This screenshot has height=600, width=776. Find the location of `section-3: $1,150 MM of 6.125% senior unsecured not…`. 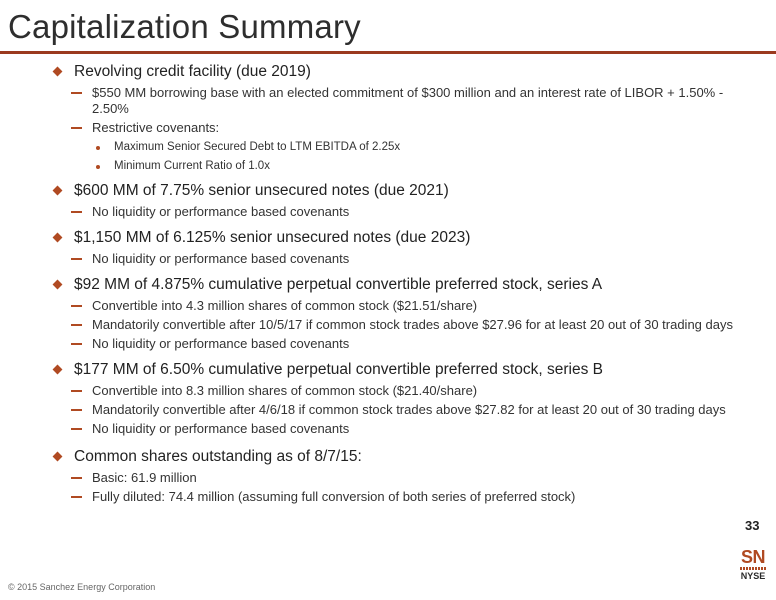

section-3: $1,150 MM of 6.125% senior unsecured not… is located at coordinates (397, 247).